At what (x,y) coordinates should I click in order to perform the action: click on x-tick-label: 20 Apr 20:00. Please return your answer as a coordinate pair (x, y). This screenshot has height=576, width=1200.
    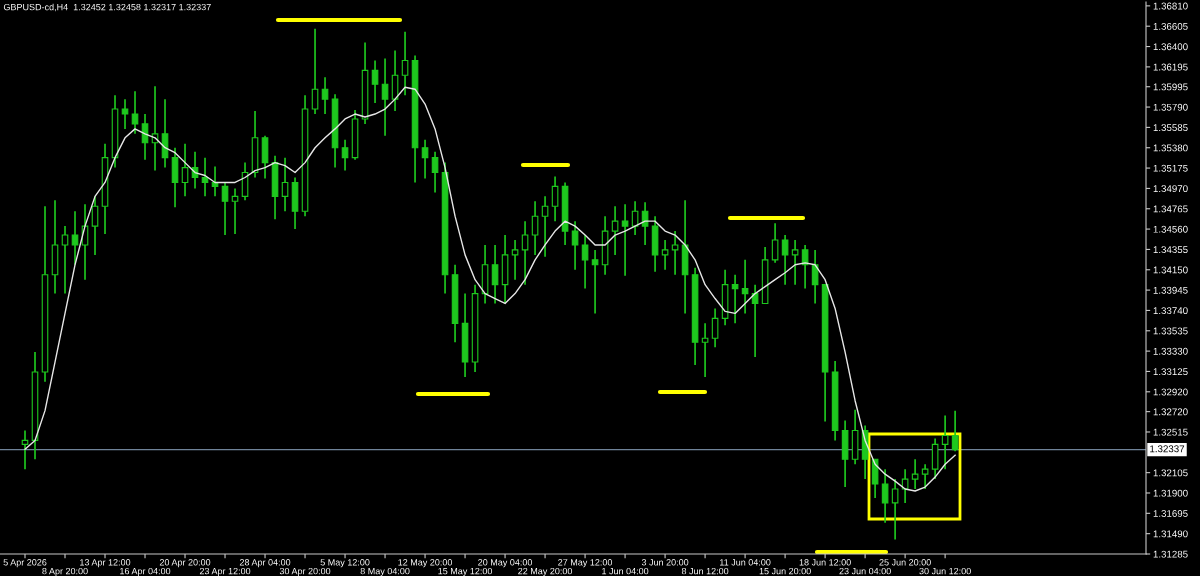
    Looking at the image, I should click on (185, 563).